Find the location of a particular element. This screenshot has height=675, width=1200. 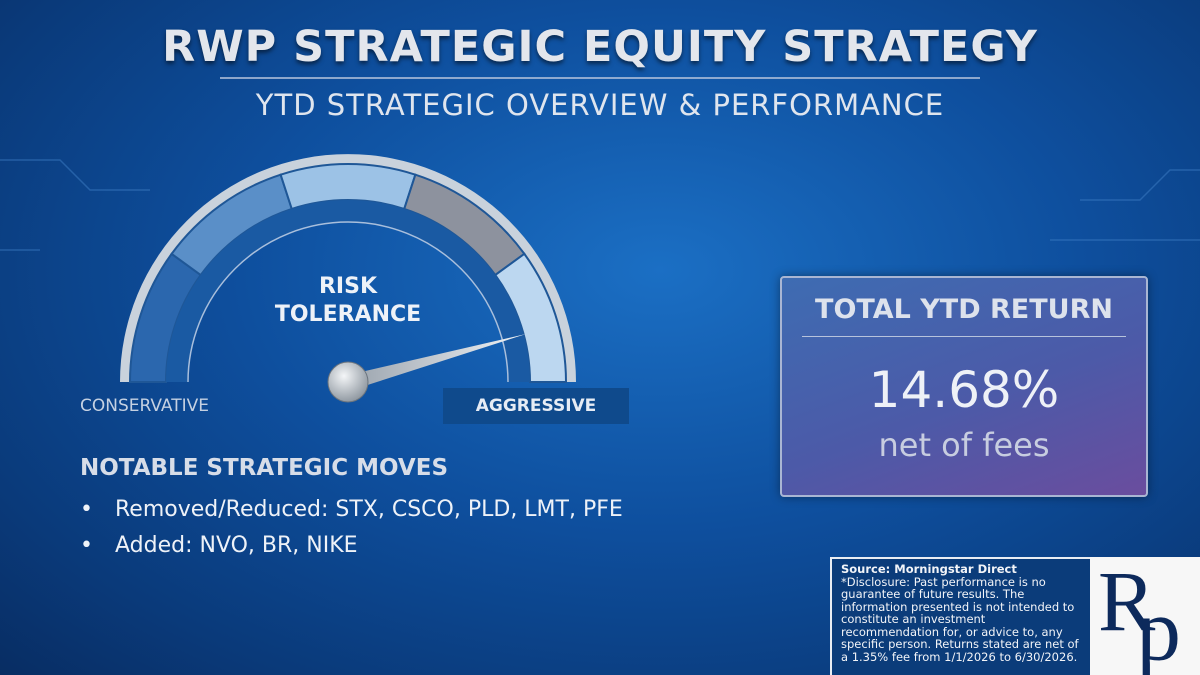

return-box: TOTAL YTD RETURN 14.68% net of fees is located at coordinates (964, 386).